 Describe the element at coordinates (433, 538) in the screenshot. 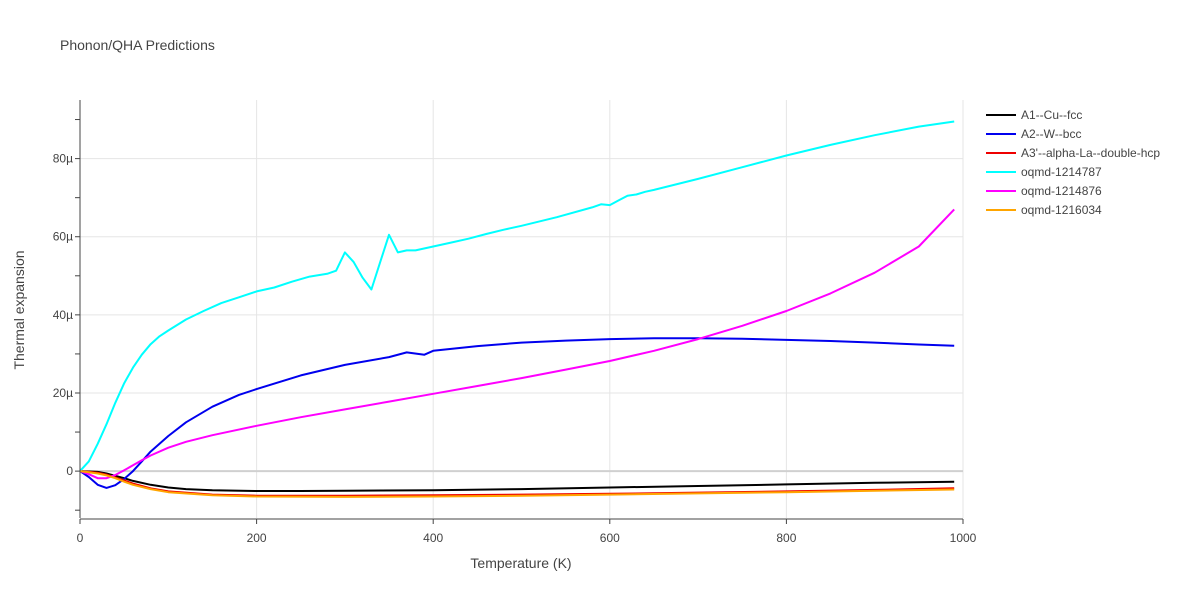

I see `x-tick-label: 400` at that location.